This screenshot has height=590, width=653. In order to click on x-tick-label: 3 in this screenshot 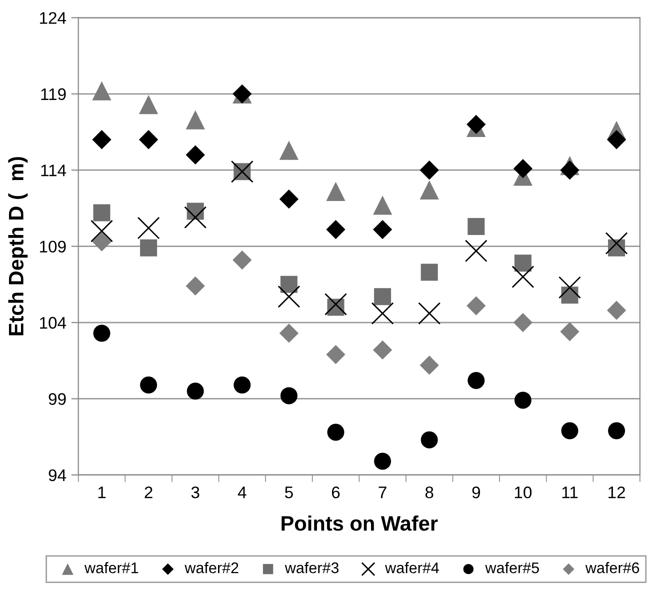, I will do `click(195, 492)`.